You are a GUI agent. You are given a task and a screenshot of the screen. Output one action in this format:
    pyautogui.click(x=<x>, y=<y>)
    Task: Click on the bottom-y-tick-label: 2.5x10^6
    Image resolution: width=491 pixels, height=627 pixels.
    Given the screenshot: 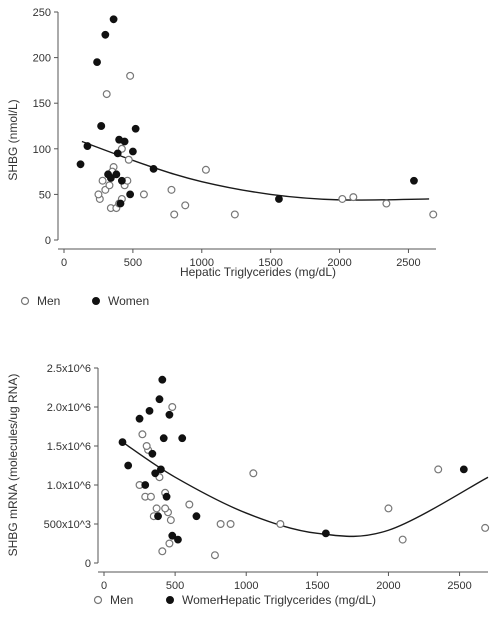 What is the action you would take?
    pyautogui.click(x=69, y=369)
    